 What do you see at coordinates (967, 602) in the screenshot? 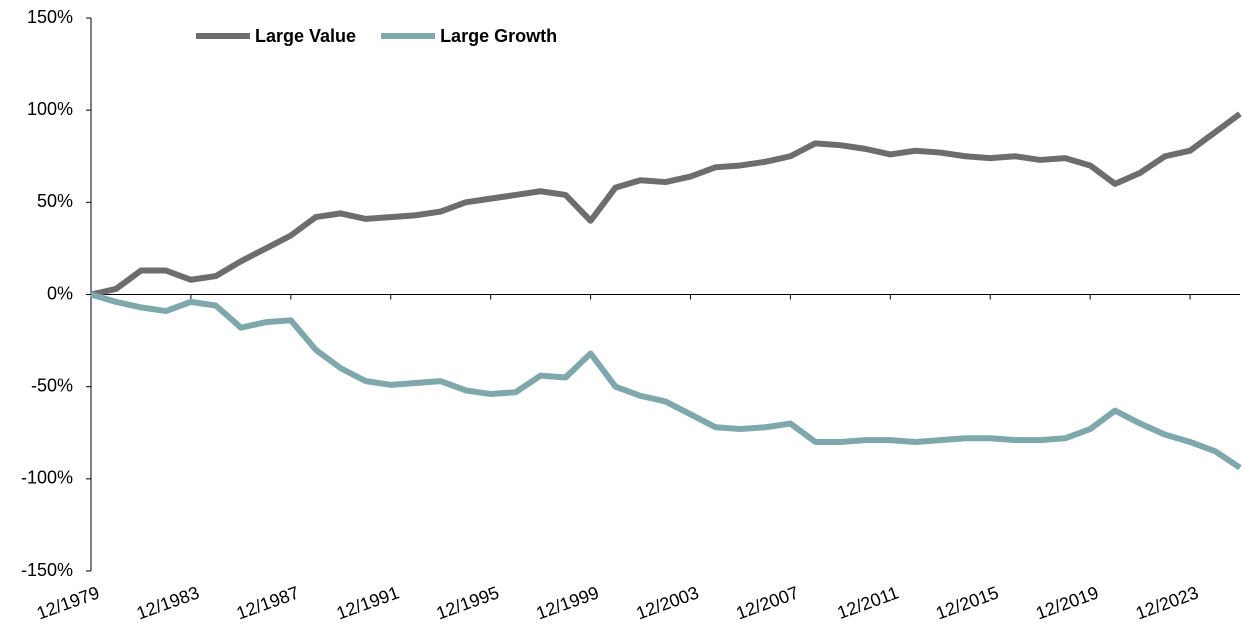
I see `x-tick-label: 12/2015` at bounding box center [967, 602].